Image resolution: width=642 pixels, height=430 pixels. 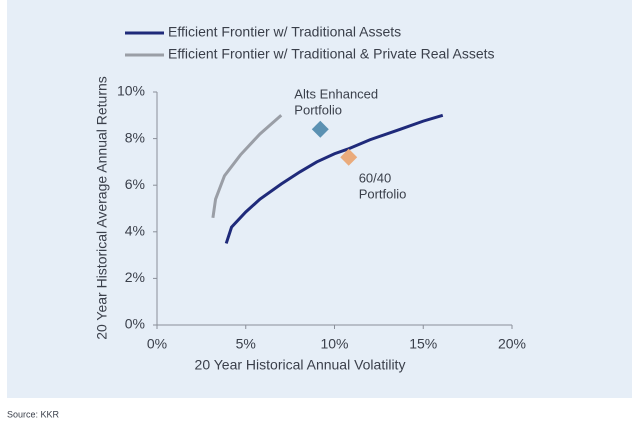 I want to click on y-tick-label: 0%, so click(x=135, y=324).